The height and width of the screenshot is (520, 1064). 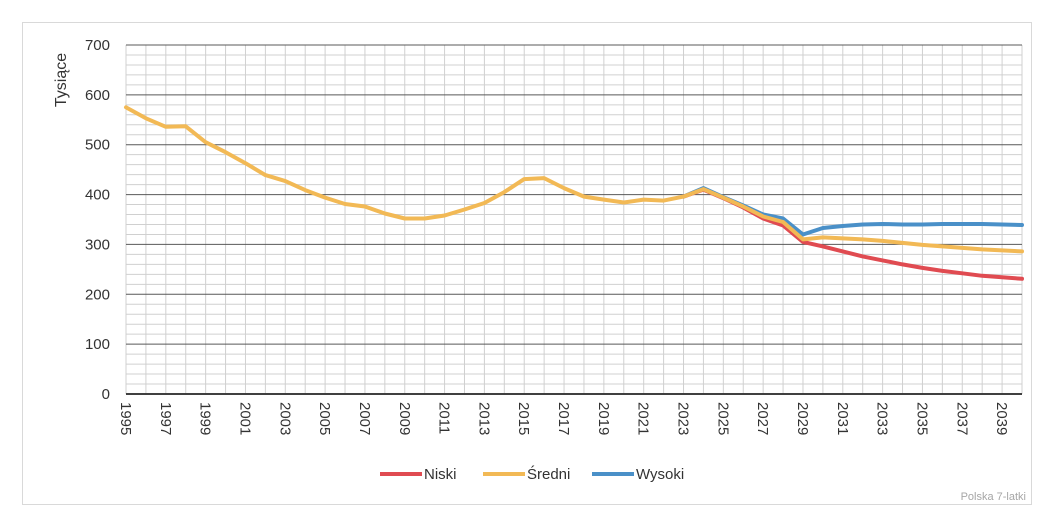 What do you see at coordinates (440, 474) in the screenshot?
I see `legend-label-niski: Niski` at bounding box center [440, 474].